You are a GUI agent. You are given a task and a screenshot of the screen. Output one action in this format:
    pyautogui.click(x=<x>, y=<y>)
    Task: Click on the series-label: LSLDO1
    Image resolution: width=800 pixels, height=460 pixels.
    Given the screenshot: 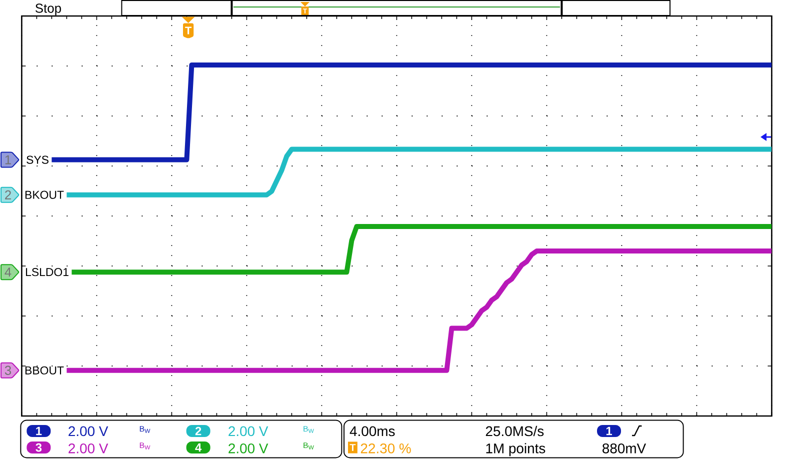 What is the action you would take?
    pyautogui.click(x=47, y=272)
    